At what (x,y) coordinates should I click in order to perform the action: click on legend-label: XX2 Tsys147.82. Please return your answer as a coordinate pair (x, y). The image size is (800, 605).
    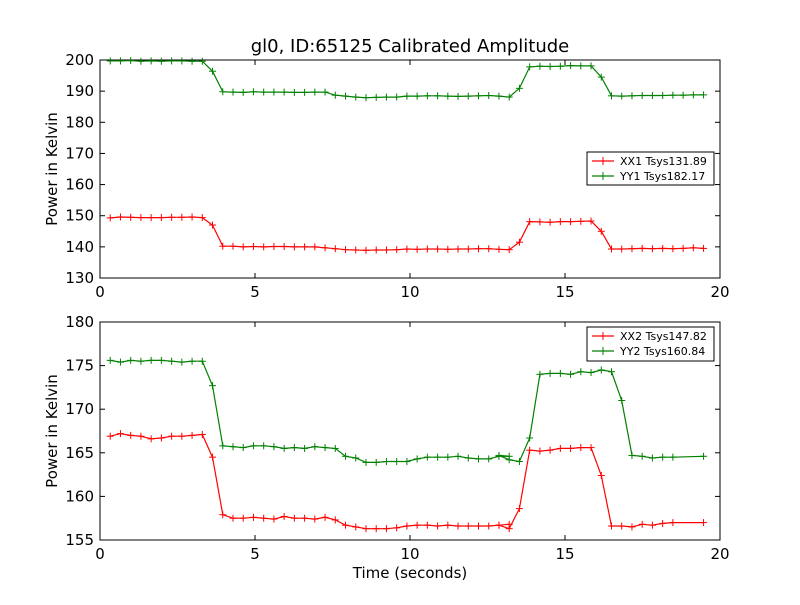
    Looking at the image, I should click on (663, 336).